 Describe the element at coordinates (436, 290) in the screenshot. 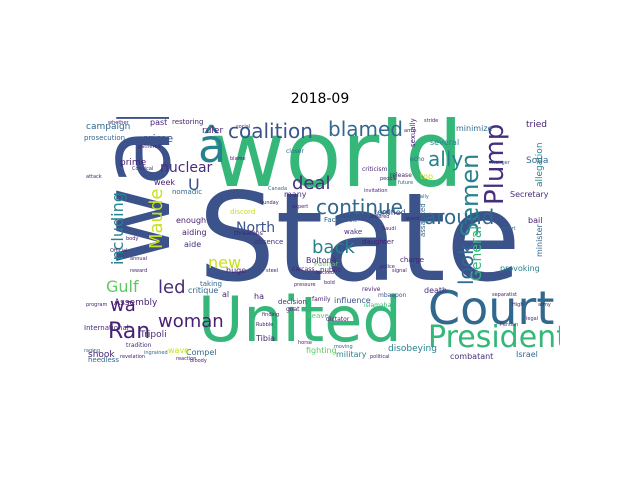

I see `cloud-word: death` at that location.